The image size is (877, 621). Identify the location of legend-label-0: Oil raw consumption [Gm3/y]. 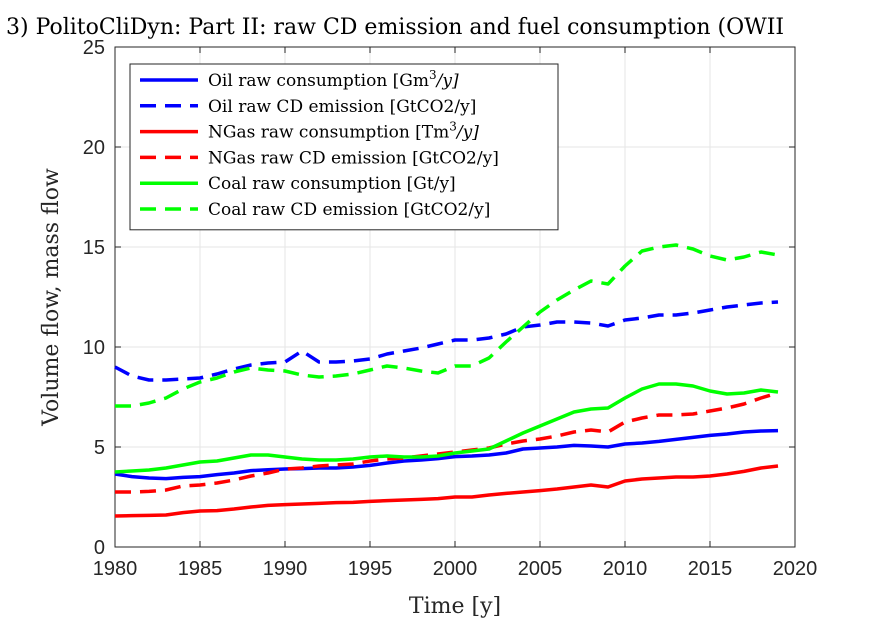
(333, 79).